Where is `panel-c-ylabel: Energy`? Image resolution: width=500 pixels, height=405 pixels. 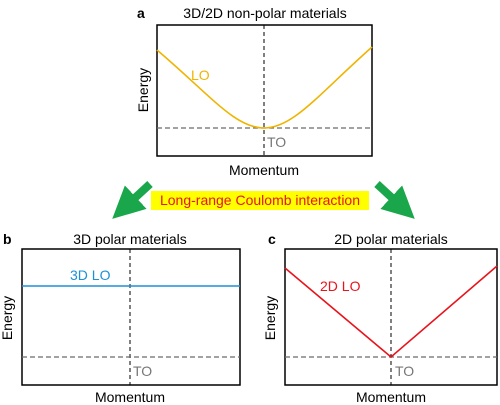
panel-c-ylabel: Energy is located at coordinates (270, 318).